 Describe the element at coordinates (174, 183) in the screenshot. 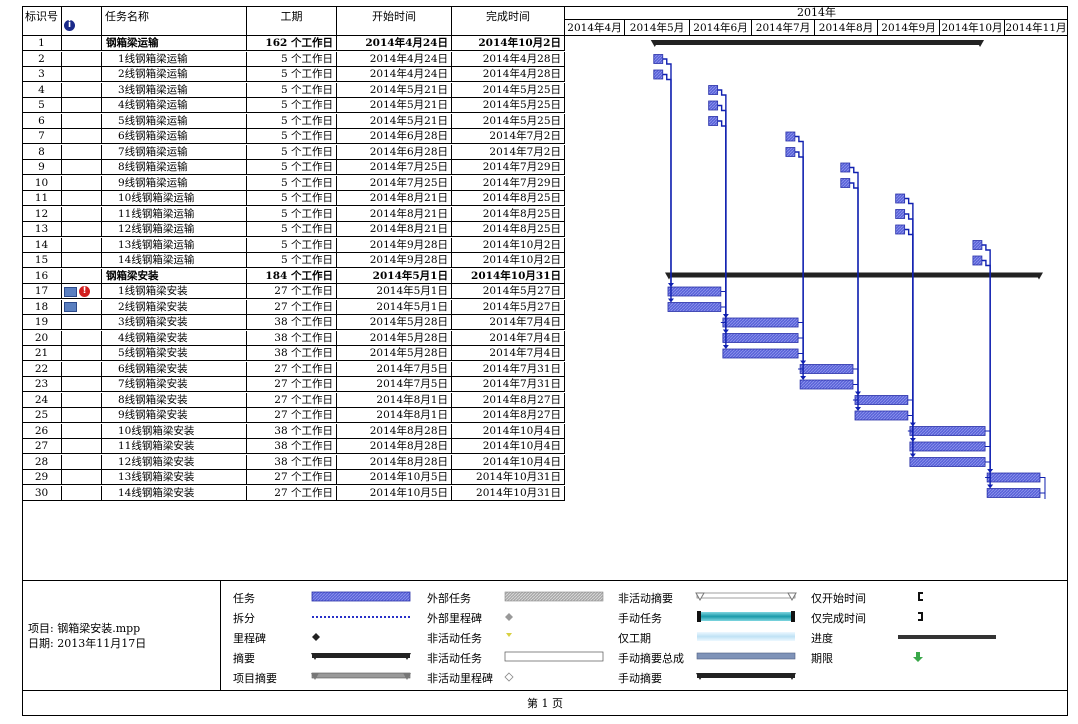

I see `task-name: 9线钢箱梁运输` at that location.